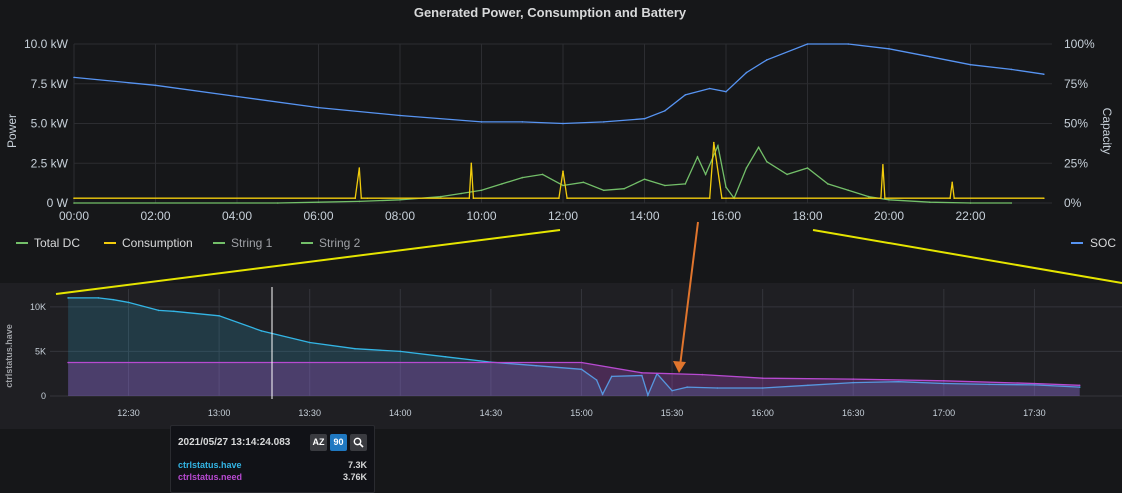 The width and height of the screenshot is (1122, 493). What do you see at coordinates (9, 356) in the screenshot?
I see `bottom-y-axis-label: ctrlstatus.have` at bounding box center [9, 356].